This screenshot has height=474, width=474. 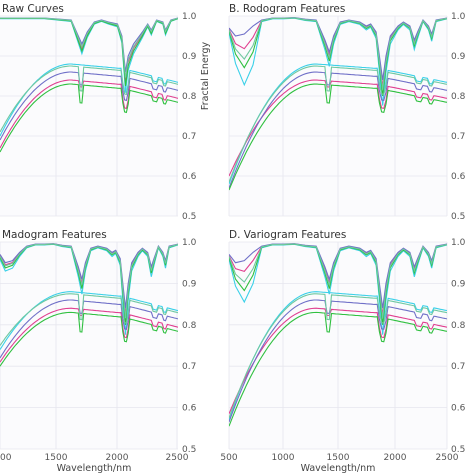 I want to click on panel-title: Madogram Features, so click(x=54, y=235).